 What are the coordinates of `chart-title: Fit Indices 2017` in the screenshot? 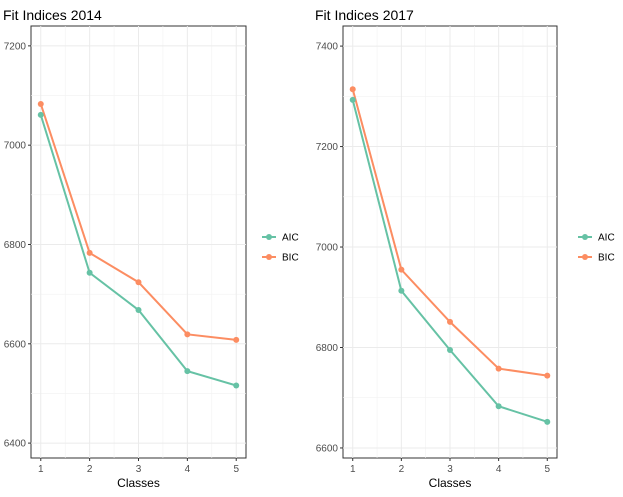 It's located at (364, 15).